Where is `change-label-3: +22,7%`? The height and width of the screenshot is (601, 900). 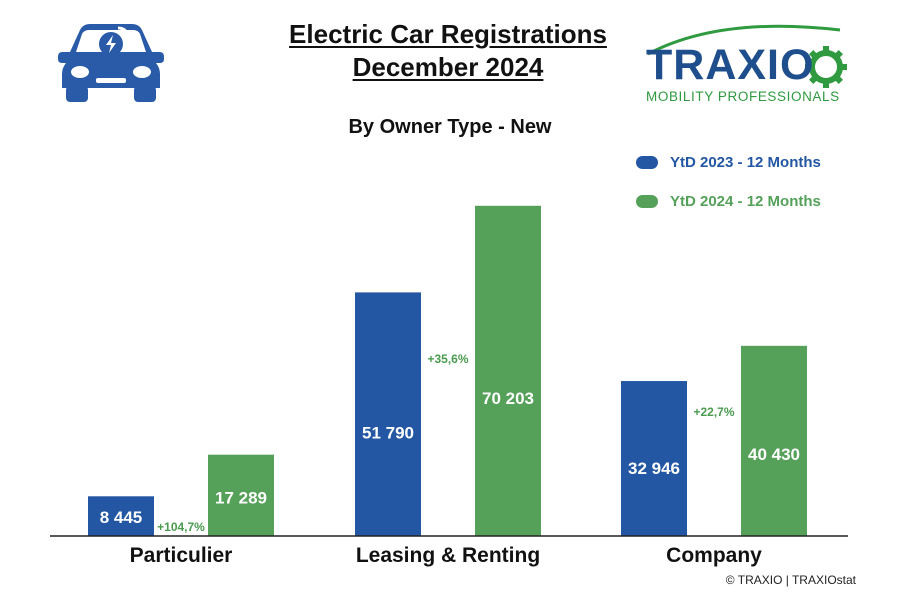 change-label-3: +22,7% is located at coordinates (713, 412).